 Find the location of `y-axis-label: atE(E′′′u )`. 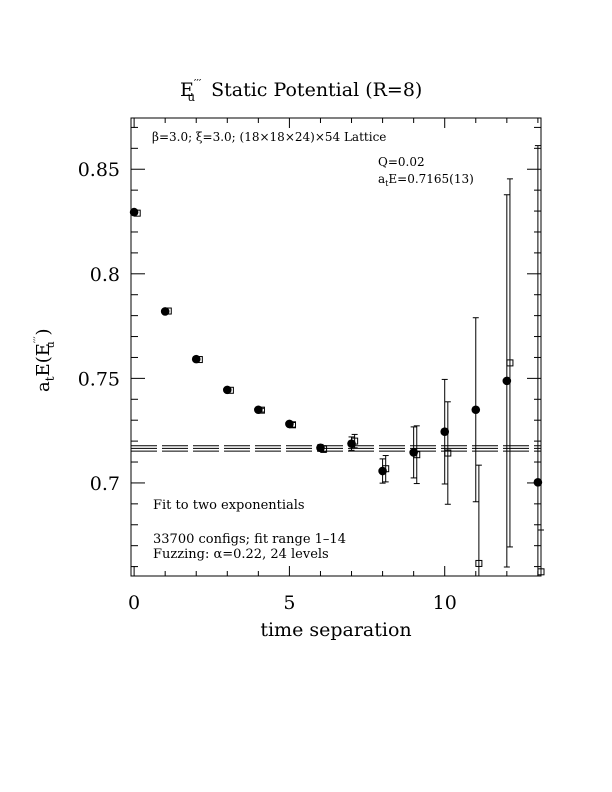

y-axis-label: atE(E′′′u ) is located at coordinates (45, 360).